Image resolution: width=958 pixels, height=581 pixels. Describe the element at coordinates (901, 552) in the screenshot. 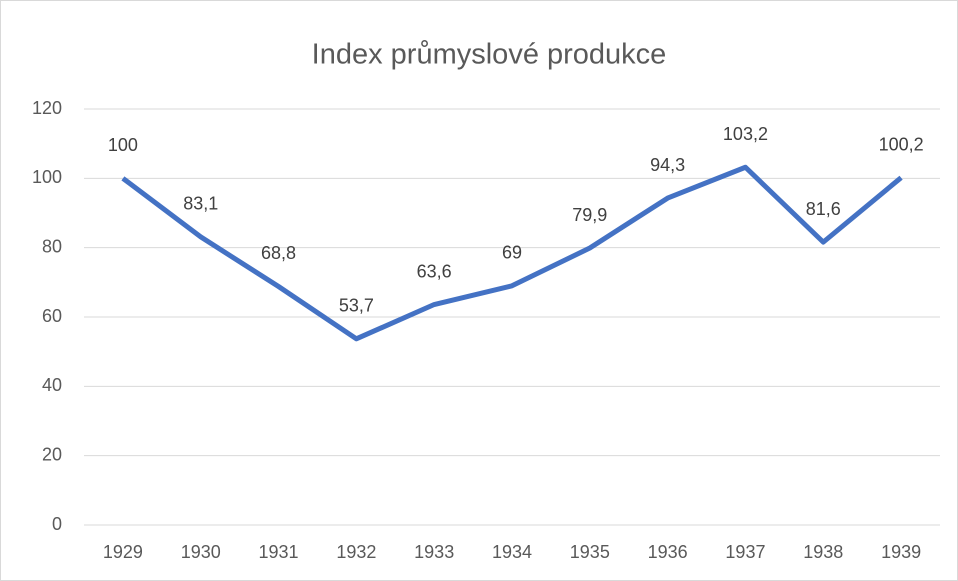

I see `x-tick-label: 1939` at that location.